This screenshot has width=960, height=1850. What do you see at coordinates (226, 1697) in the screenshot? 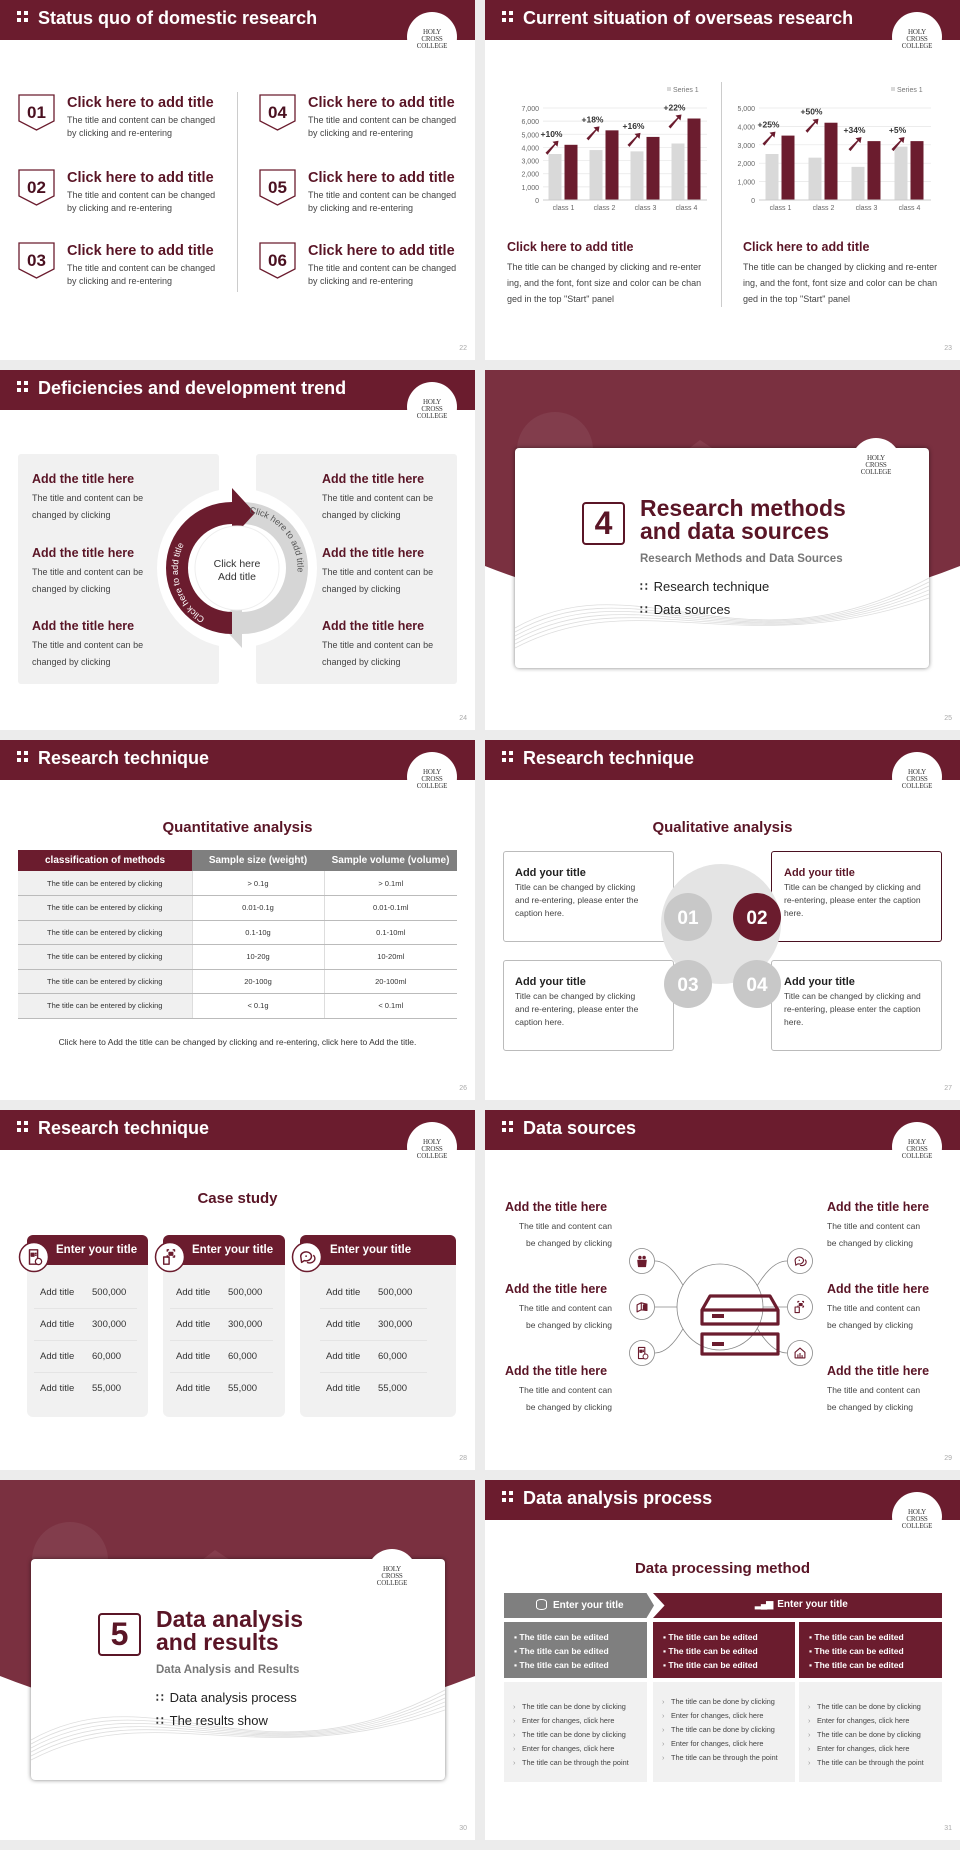
I see `section-bullet: ∷ Data analysis process` at bounding box center [226, 1697].